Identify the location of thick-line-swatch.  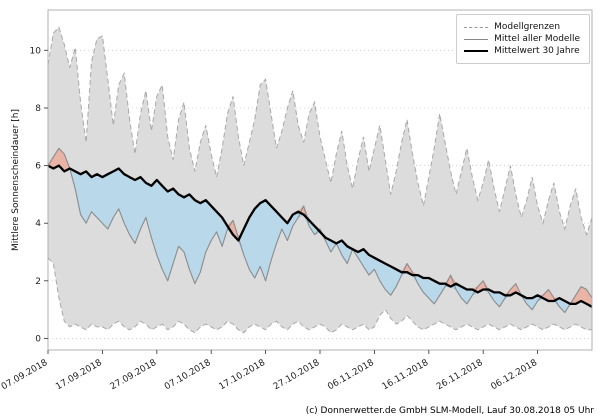
(476, 51).